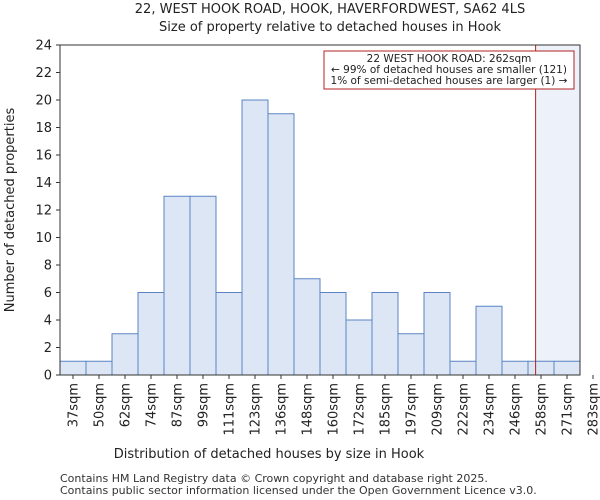 This screenshot has width=600, height=500. I want to click on x-tick-label: 111sqm, so click(230, 409).